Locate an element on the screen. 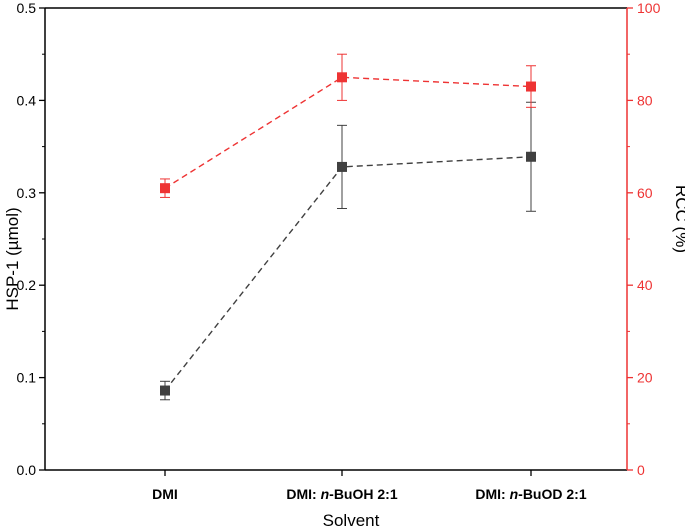 The width and height of the screenshot is (685, 530). x-axis-title: Solvent is located at coordinates (351, 520).